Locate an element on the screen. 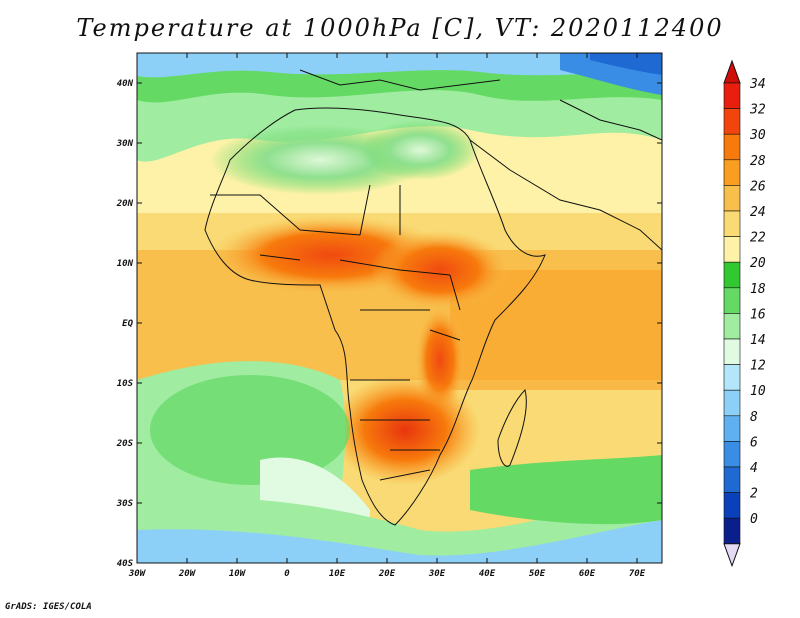  credit-text: GrADS: IGES/COLA is located at coordinates (48, 607).